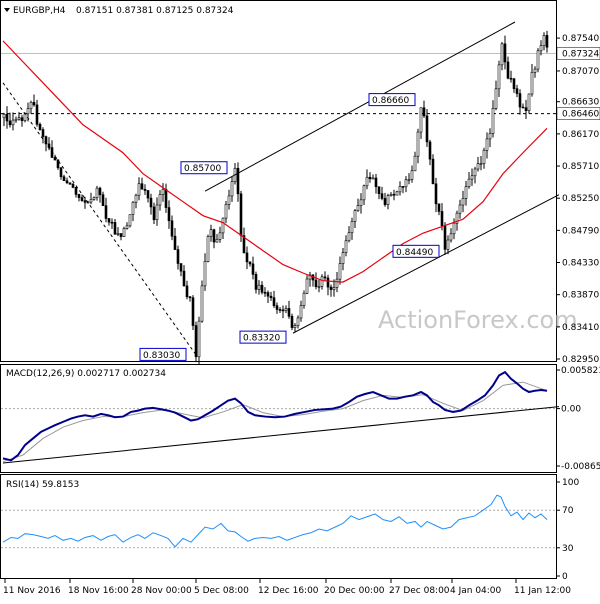 Image resolution: width=600 pixels, height=604 pixels. I want to click on watermark: ActionForex.com, so click(478, 320).